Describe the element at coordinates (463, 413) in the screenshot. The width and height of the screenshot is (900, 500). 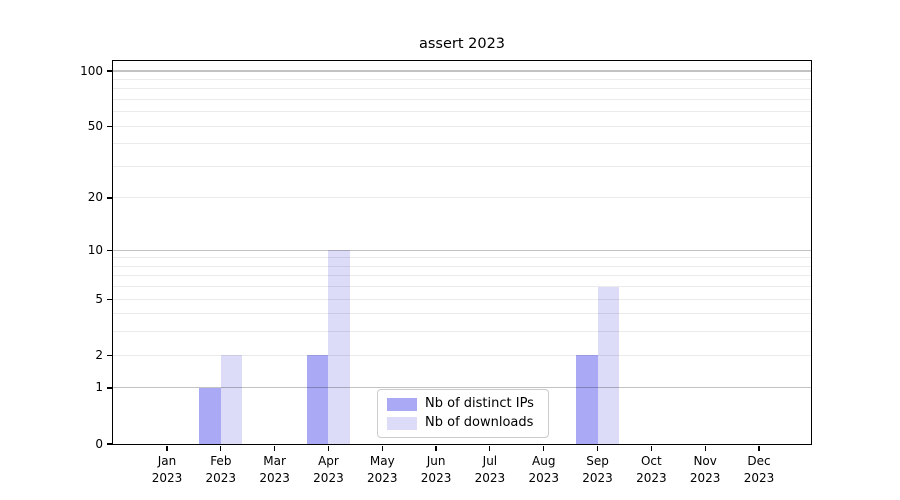
I see `legend: Nb of distinct IPs Nb of downloads` at that location.